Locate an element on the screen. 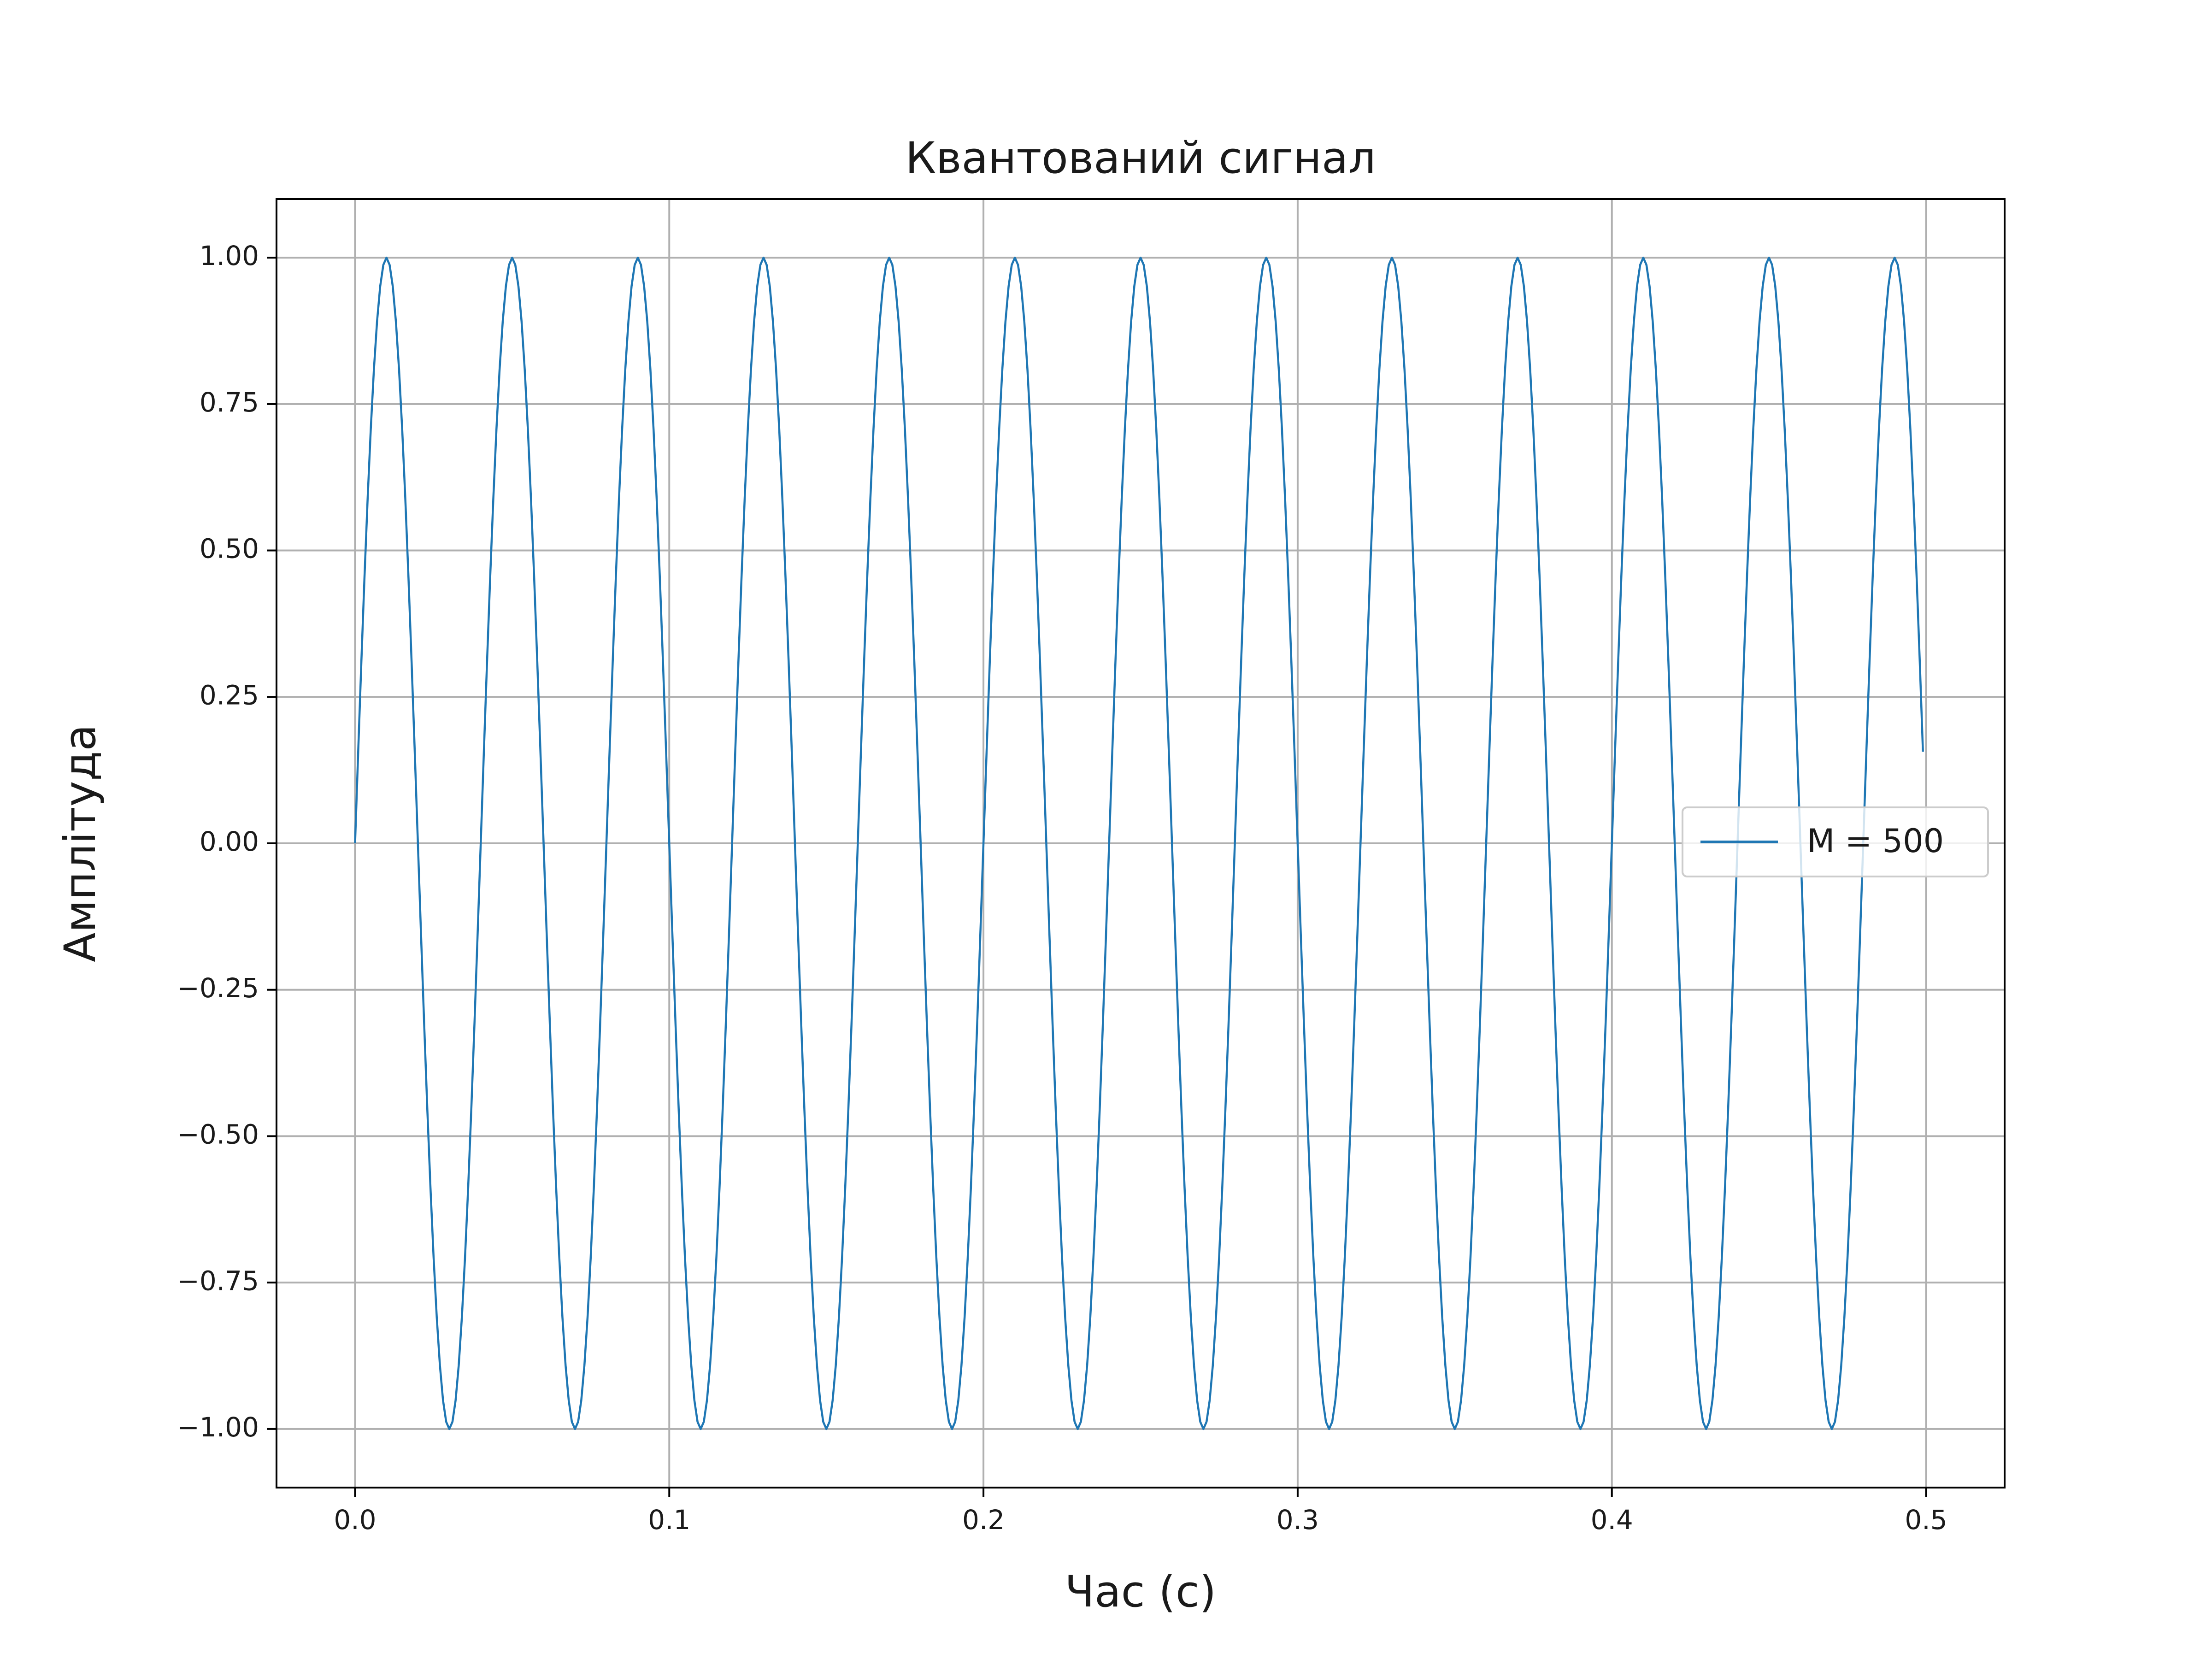 This screenshot has height=1659, width=2212. y-axis-title: Амплітуда is located at coordinates (80, 843).